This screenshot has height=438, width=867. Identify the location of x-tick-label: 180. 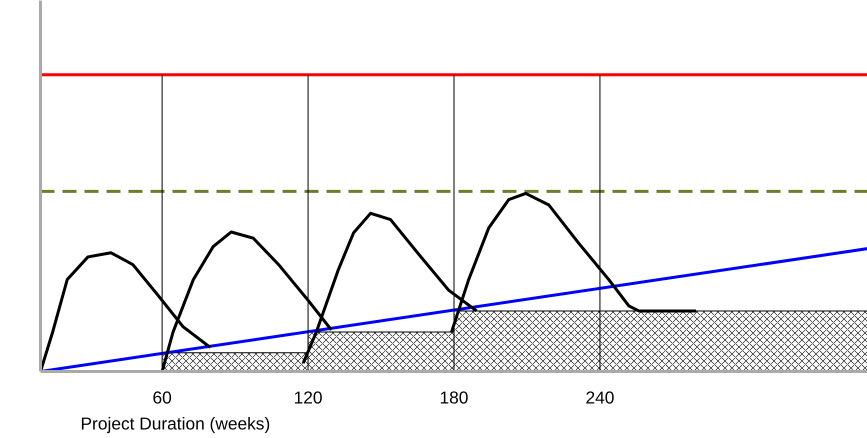
(454, 398).